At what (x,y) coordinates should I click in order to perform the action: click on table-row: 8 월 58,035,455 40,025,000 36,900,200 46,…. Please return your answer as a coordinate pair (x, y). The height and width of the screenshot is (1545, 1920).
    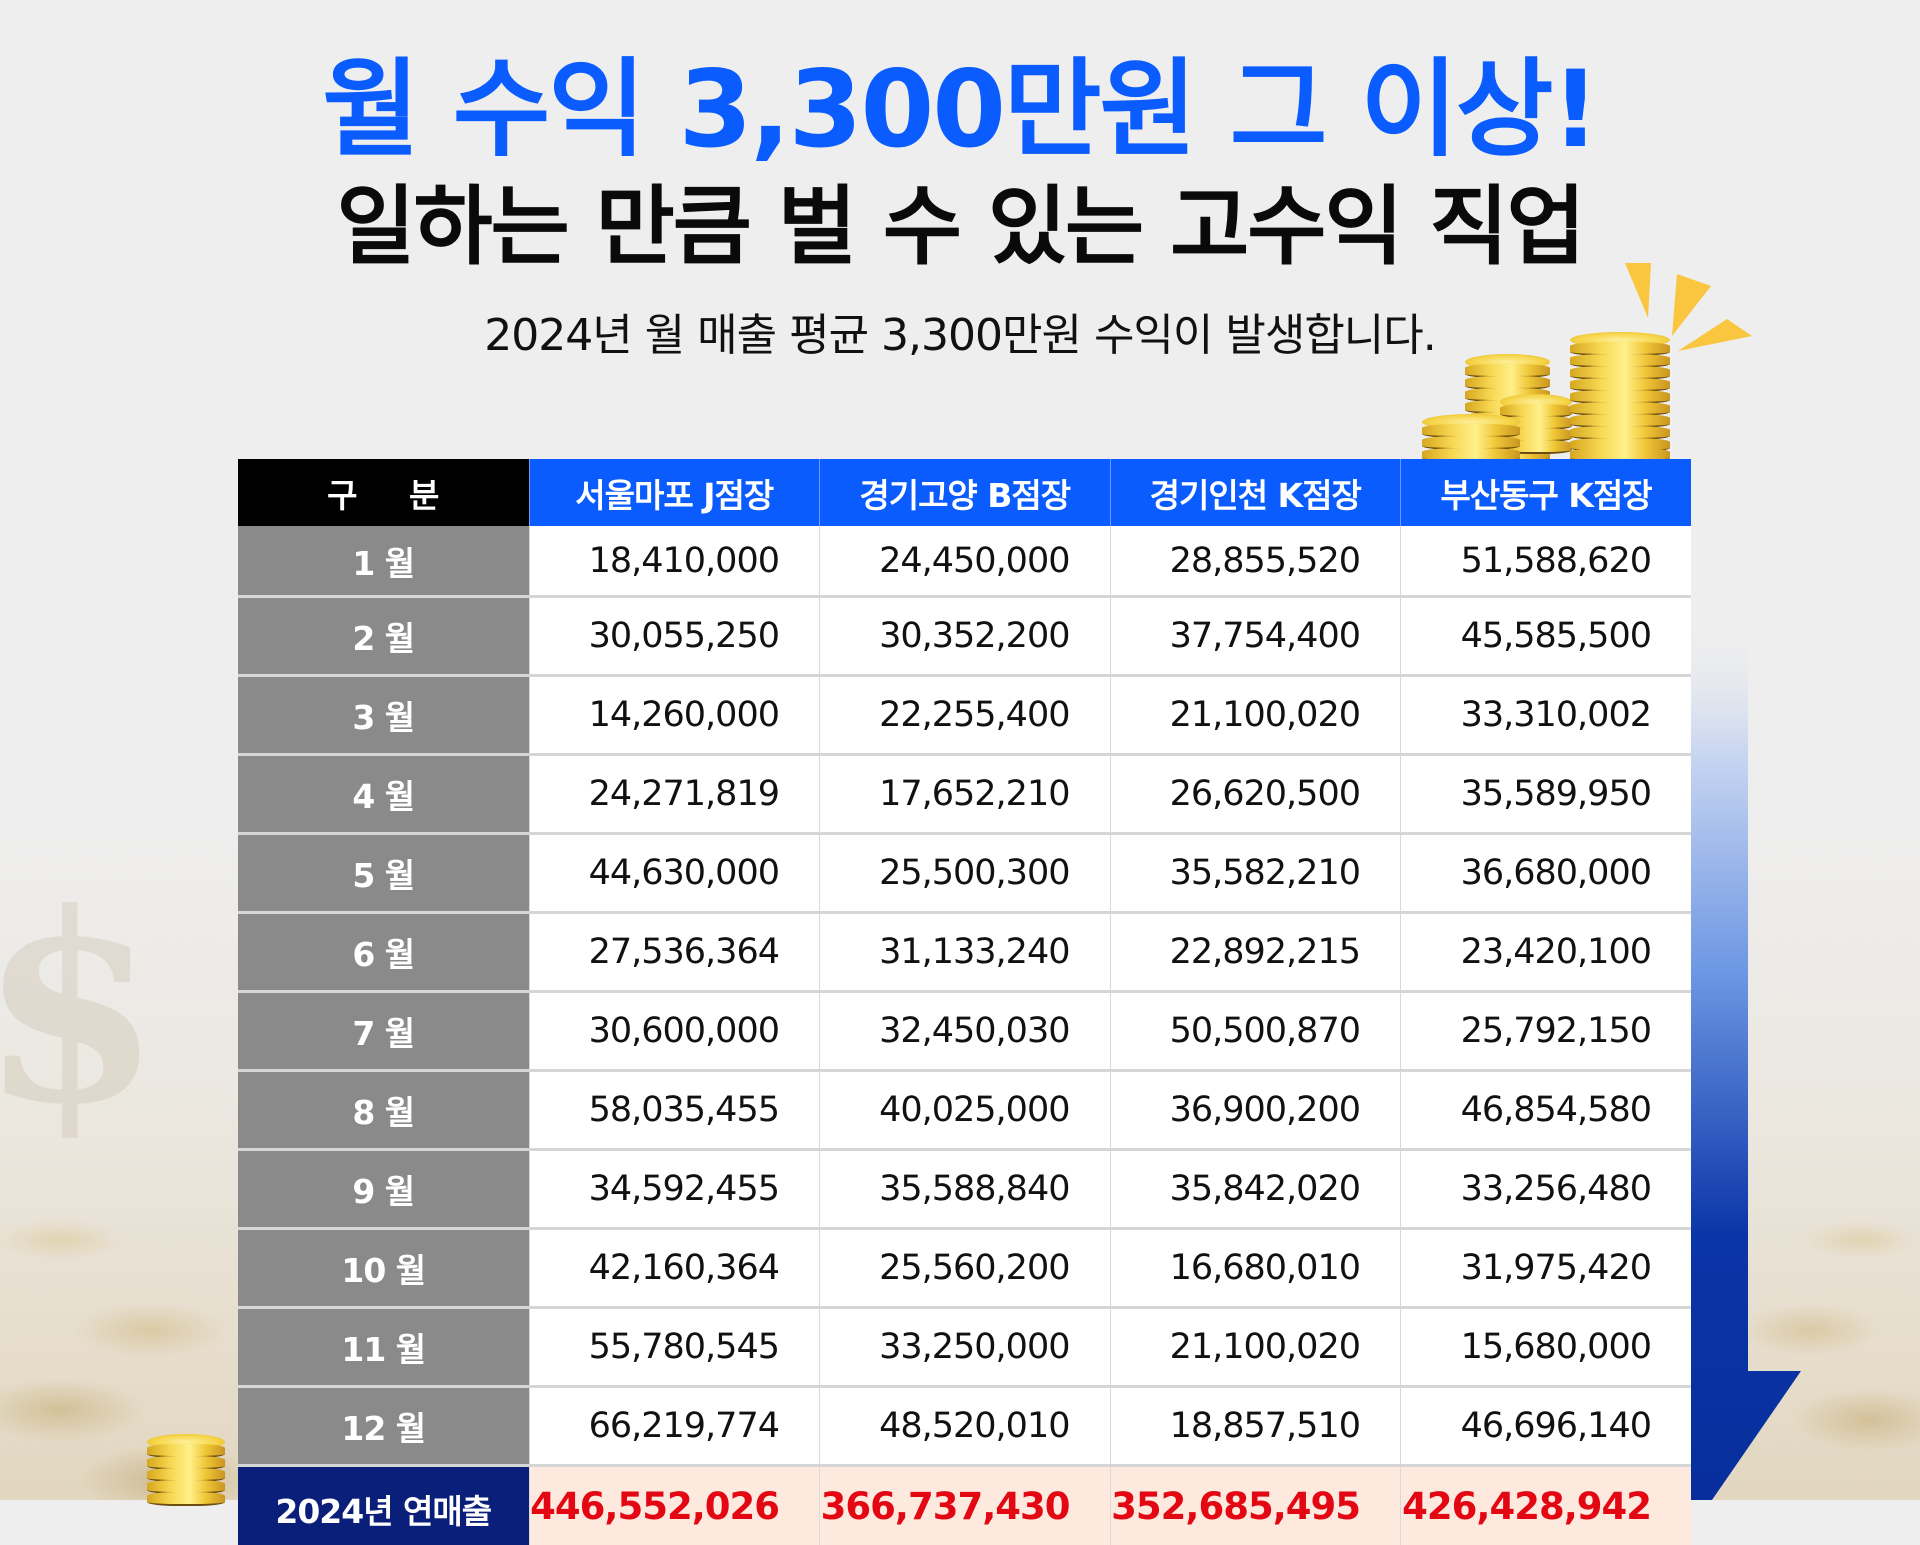
    Looking at the image, I should click on (964, 1110).